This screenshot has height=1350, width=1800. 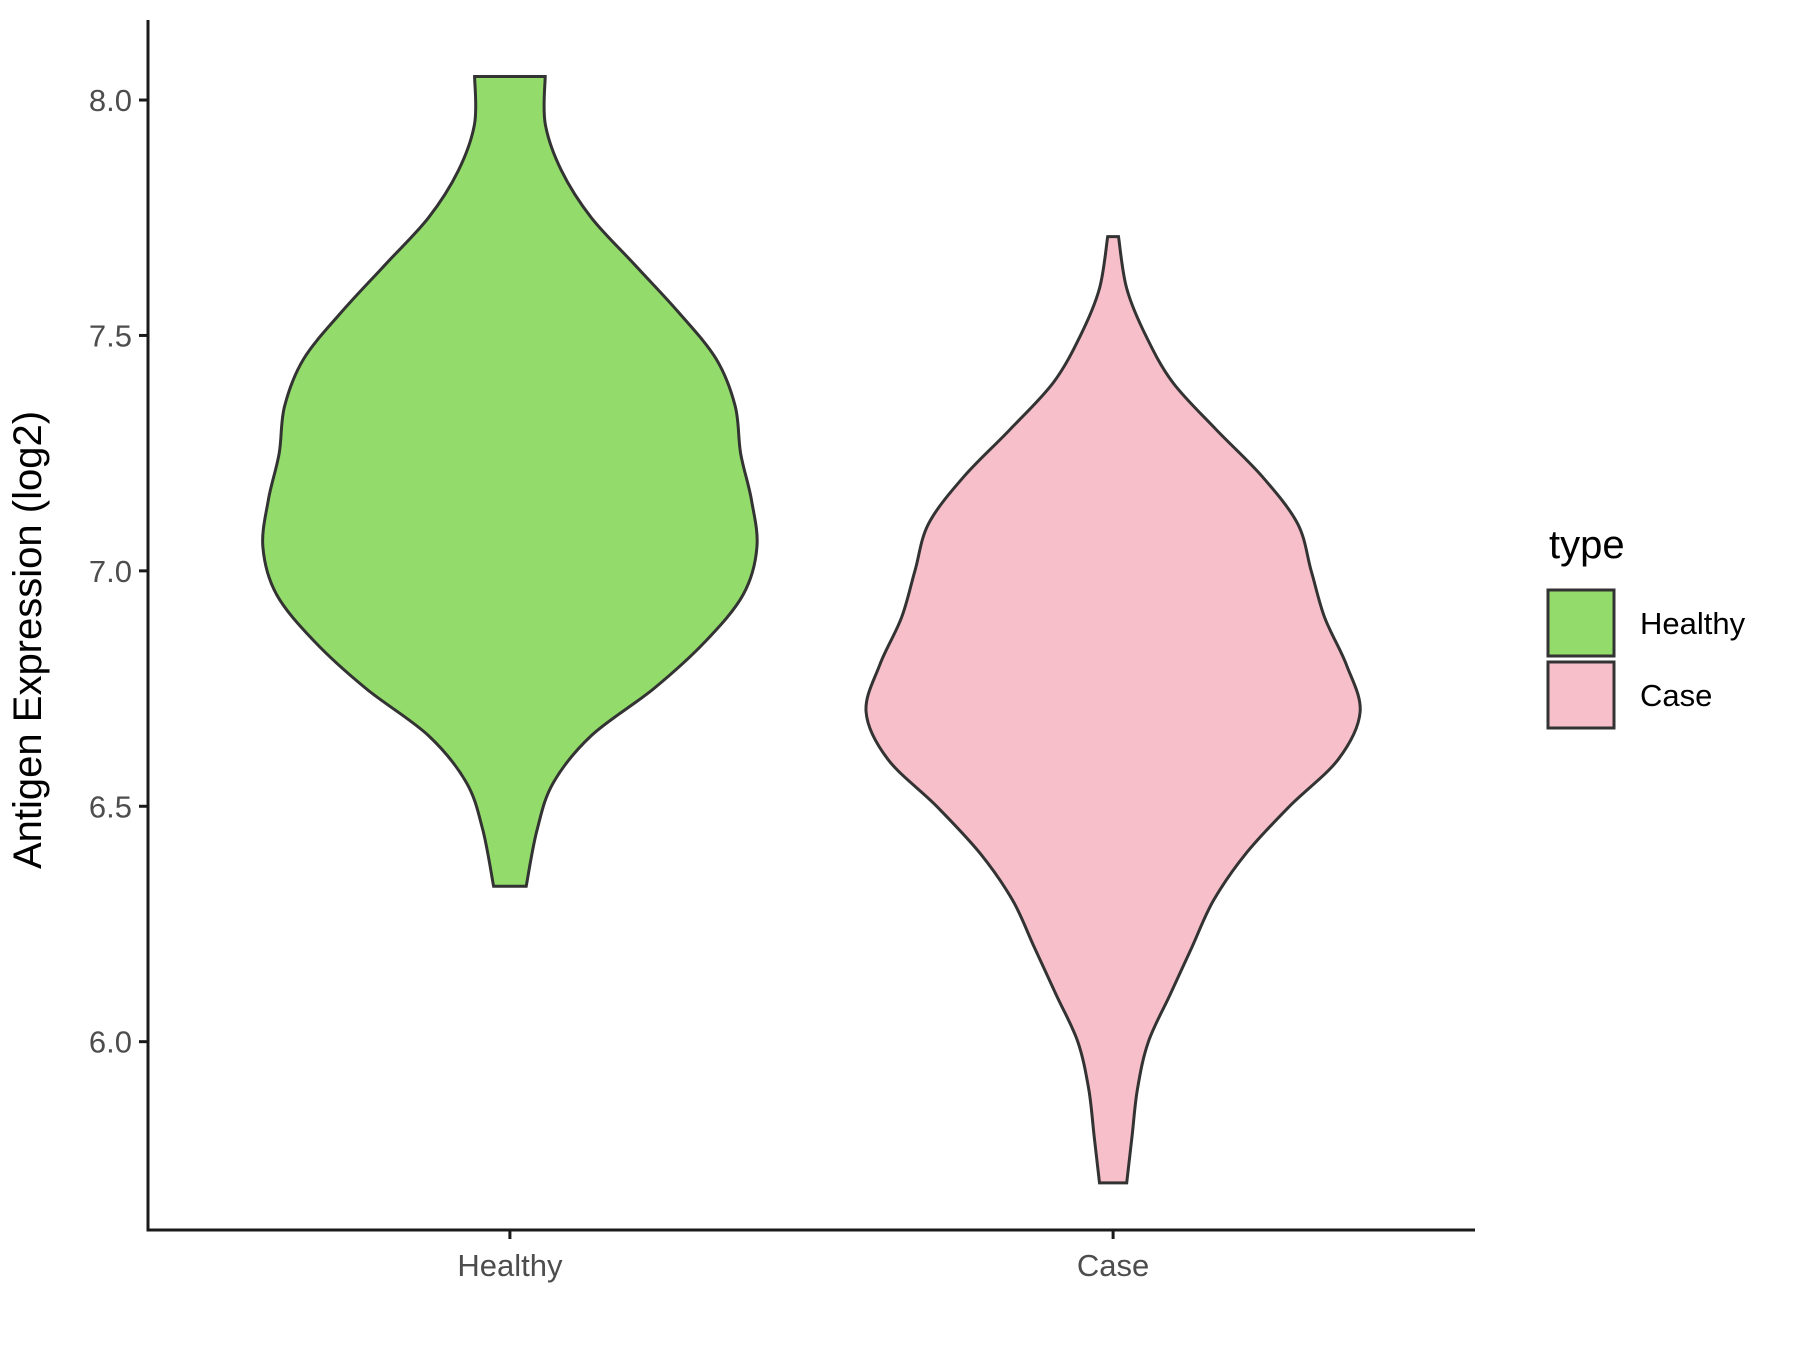 I want to click on y-tick-label: 8.0, so click(x=110, y=100).